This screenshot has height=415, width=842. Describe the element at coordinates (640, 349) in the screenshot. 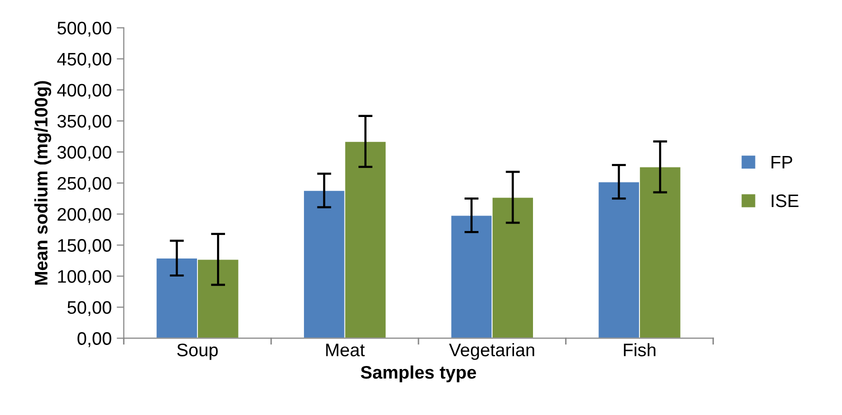

I see `x-tick-label: Fish` at that location.